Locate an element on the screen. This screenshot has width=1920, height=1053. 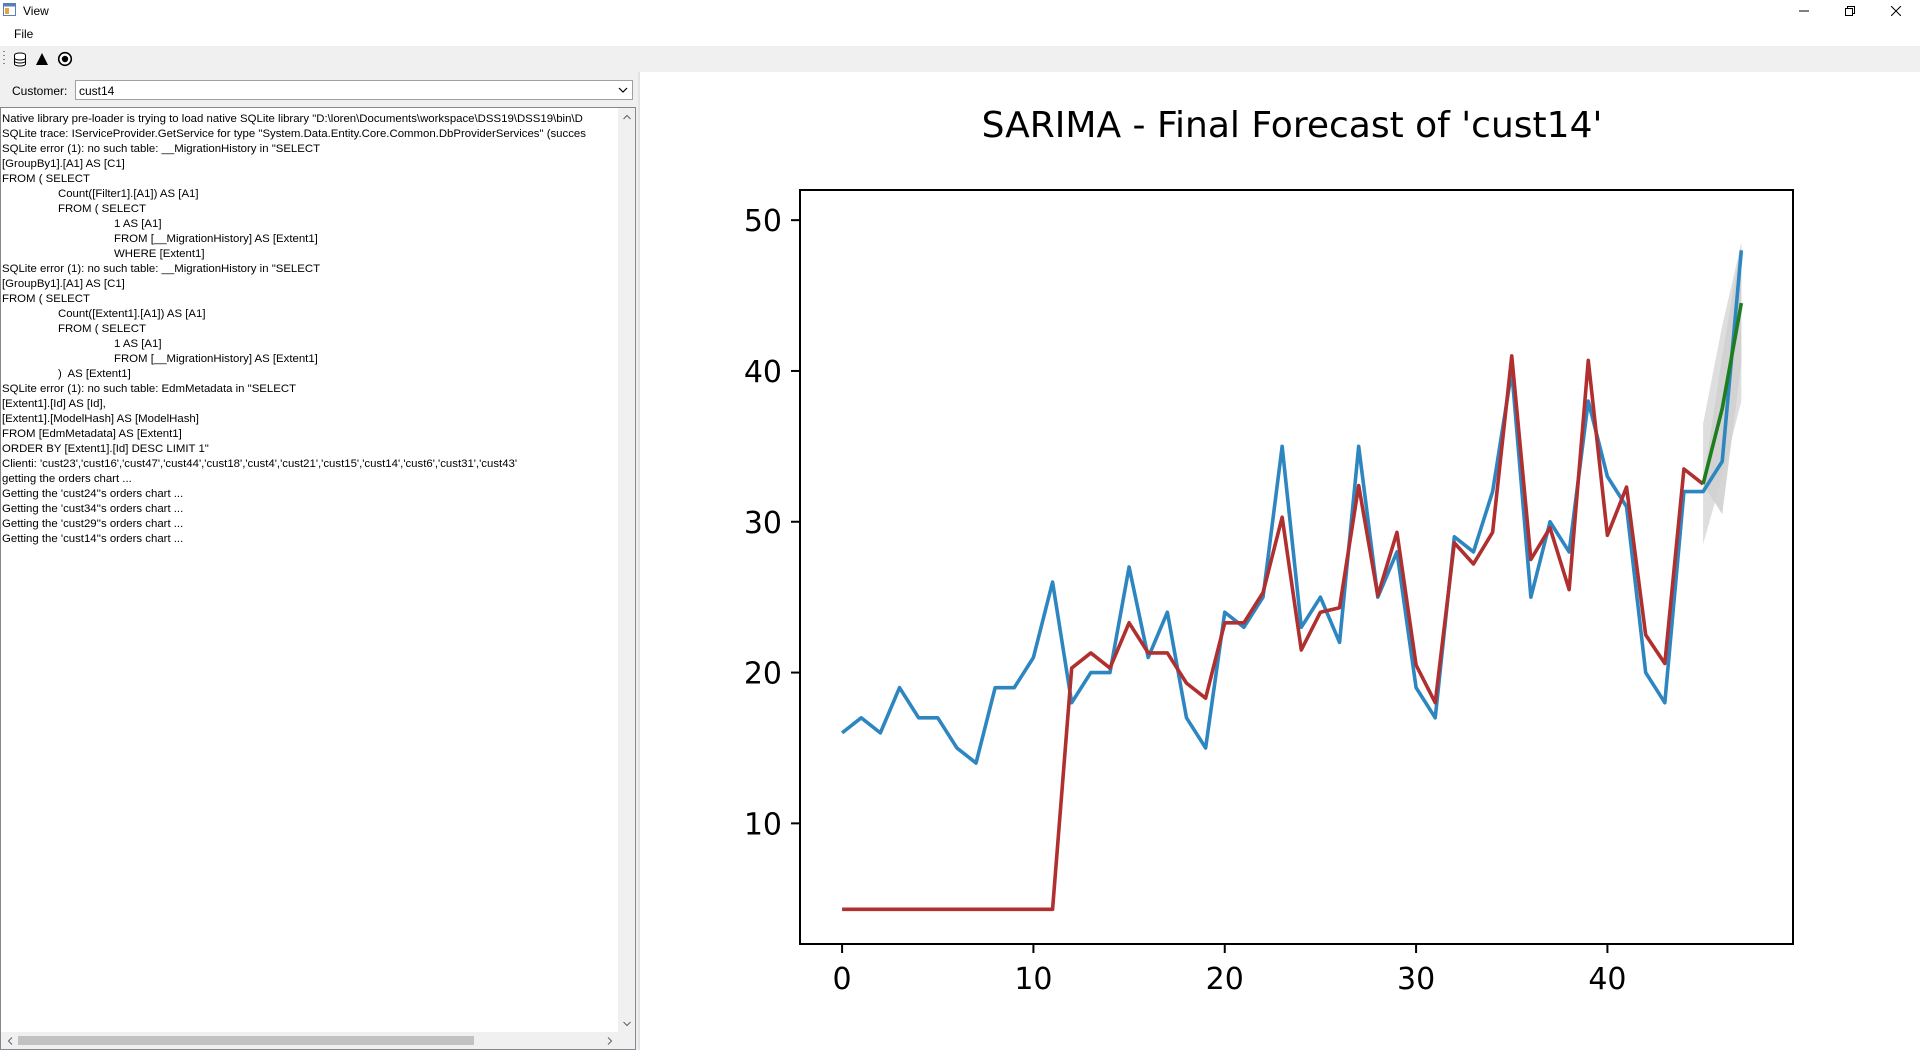
minimize-button is located at coordinates (1804, 11).